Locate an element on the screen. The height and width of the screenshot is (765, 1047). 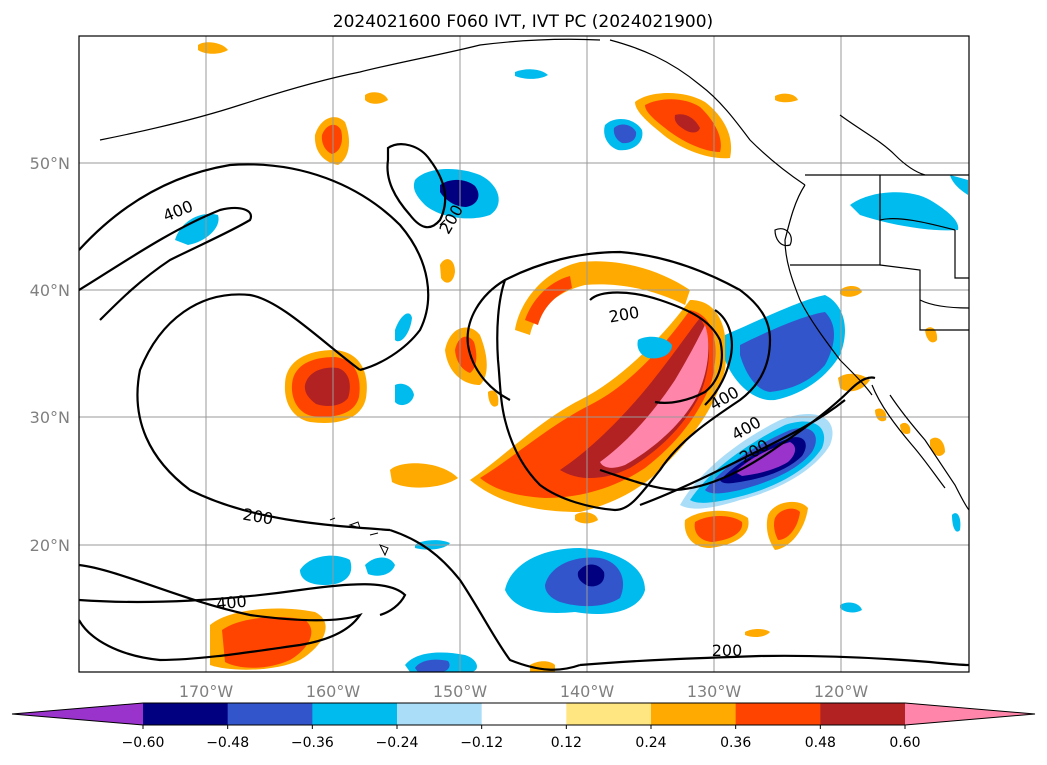
lat-label: 50°N is located at coordinates (50, 163).